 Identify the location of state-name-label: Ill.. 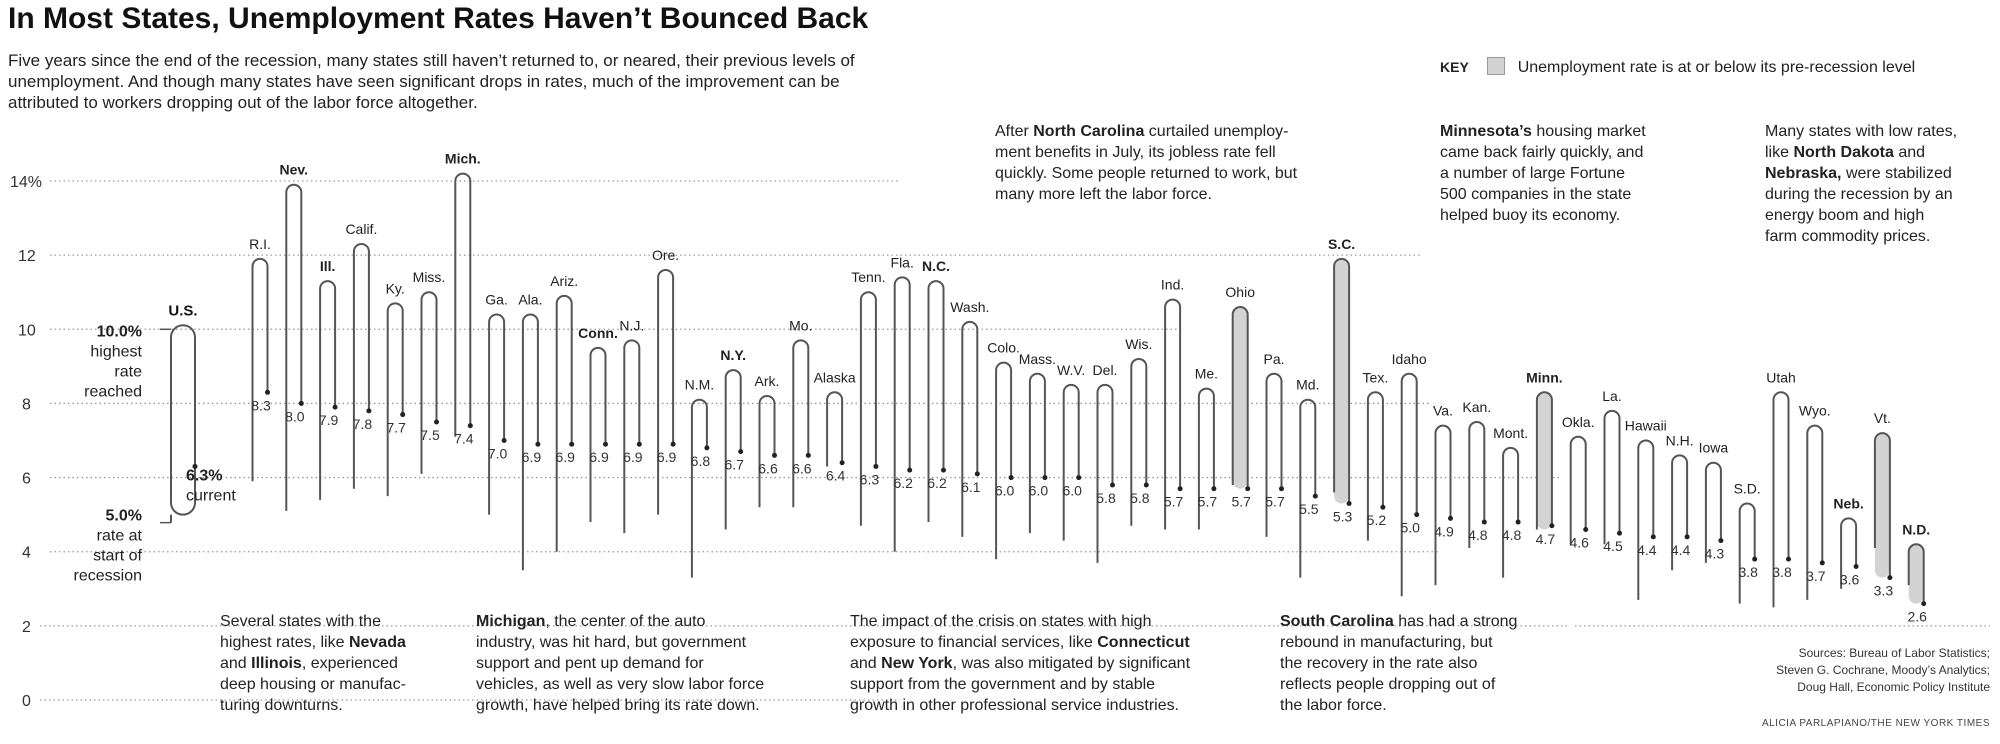
(328, 266).